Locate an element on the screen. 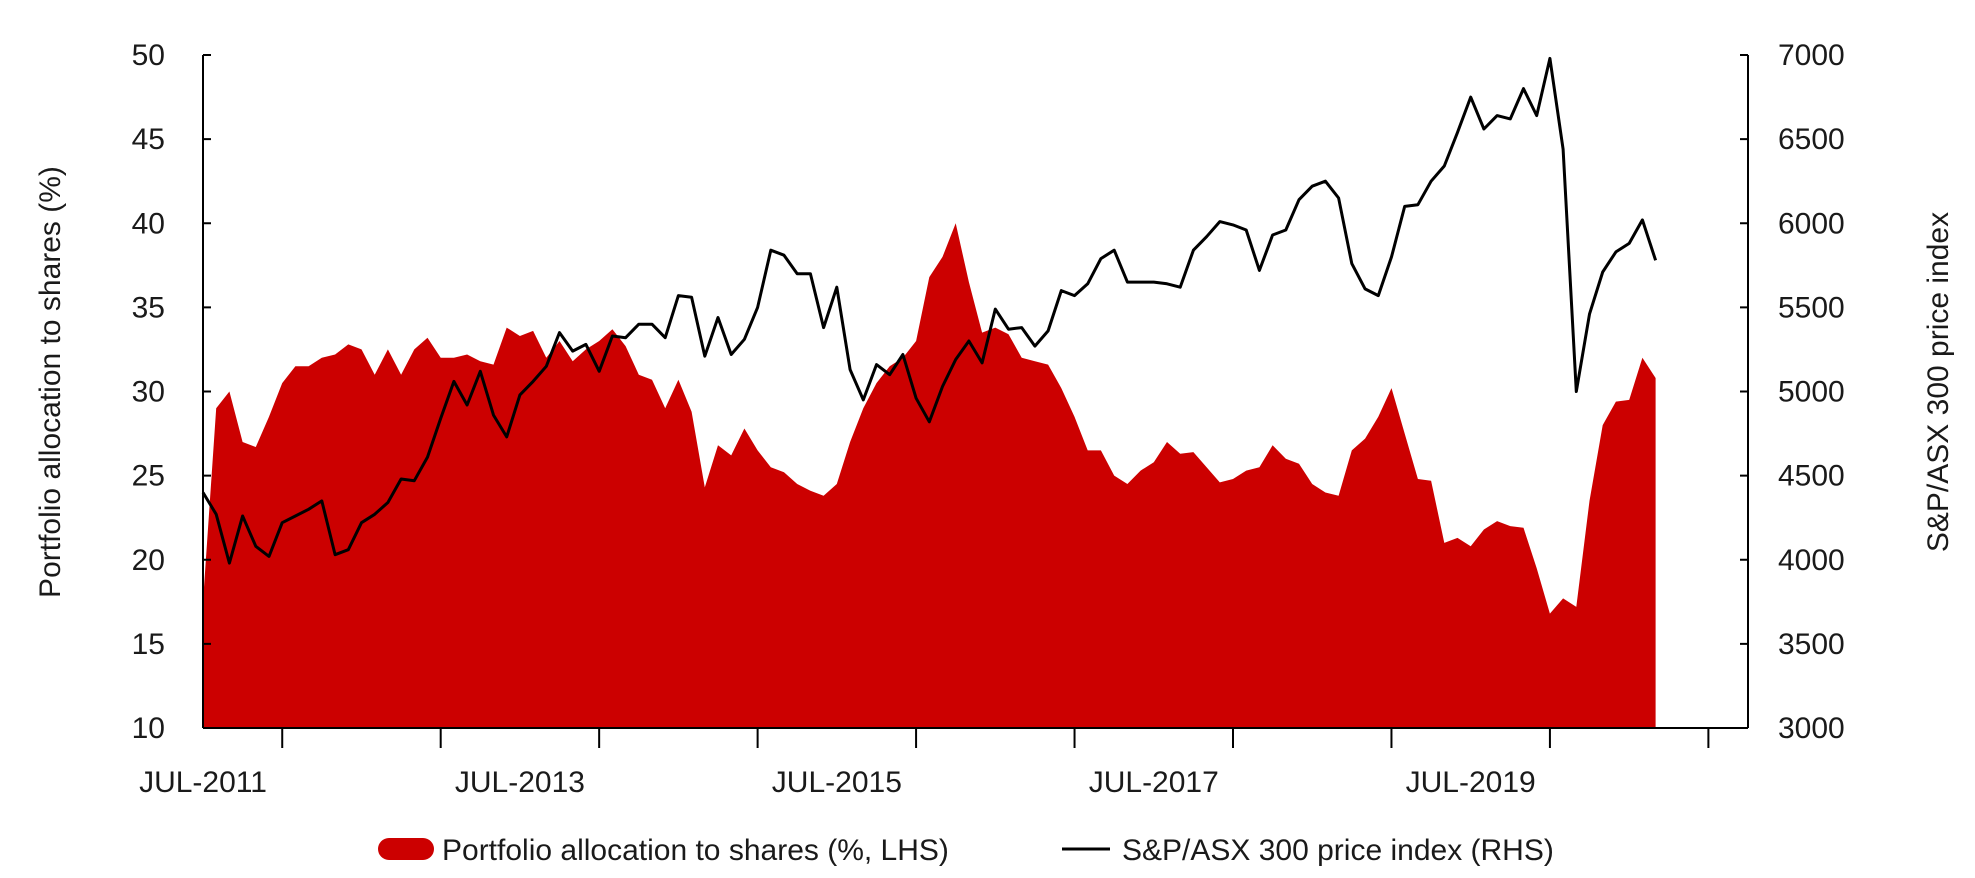  left-tick-label: 15 is located at coordinates (148, 644).